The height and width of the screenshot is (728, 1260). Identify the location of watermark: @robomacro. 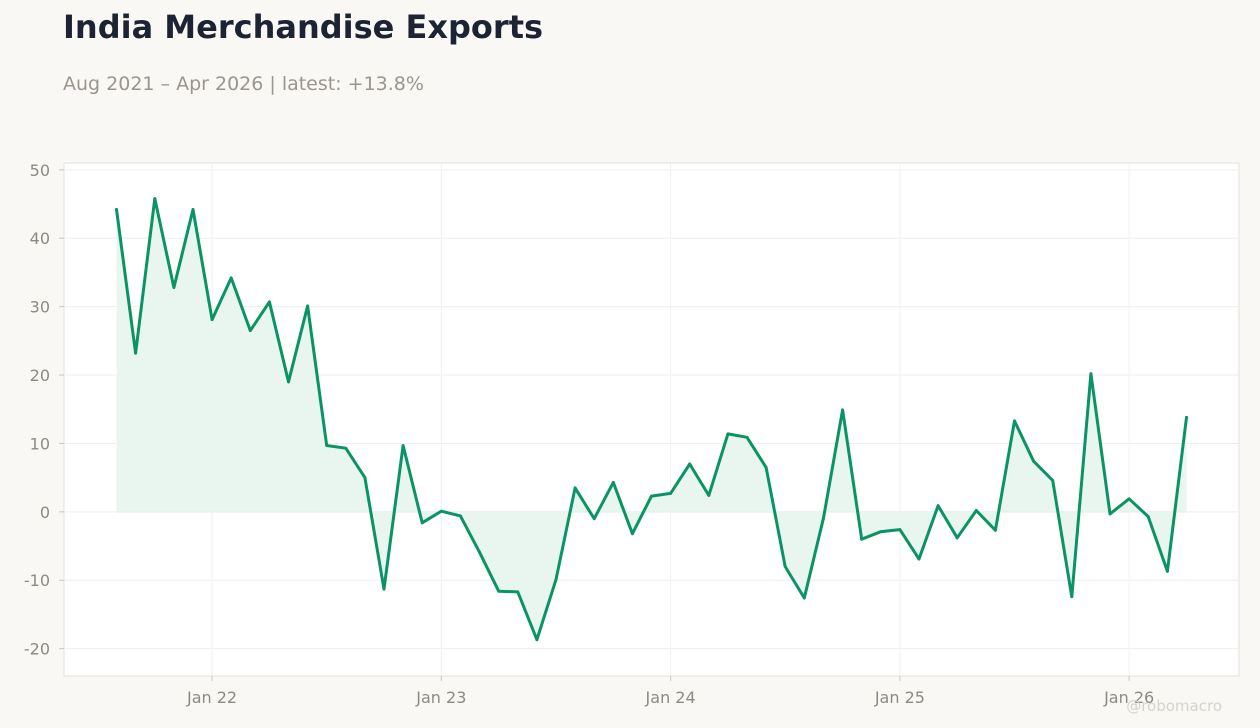
(1174, 706).